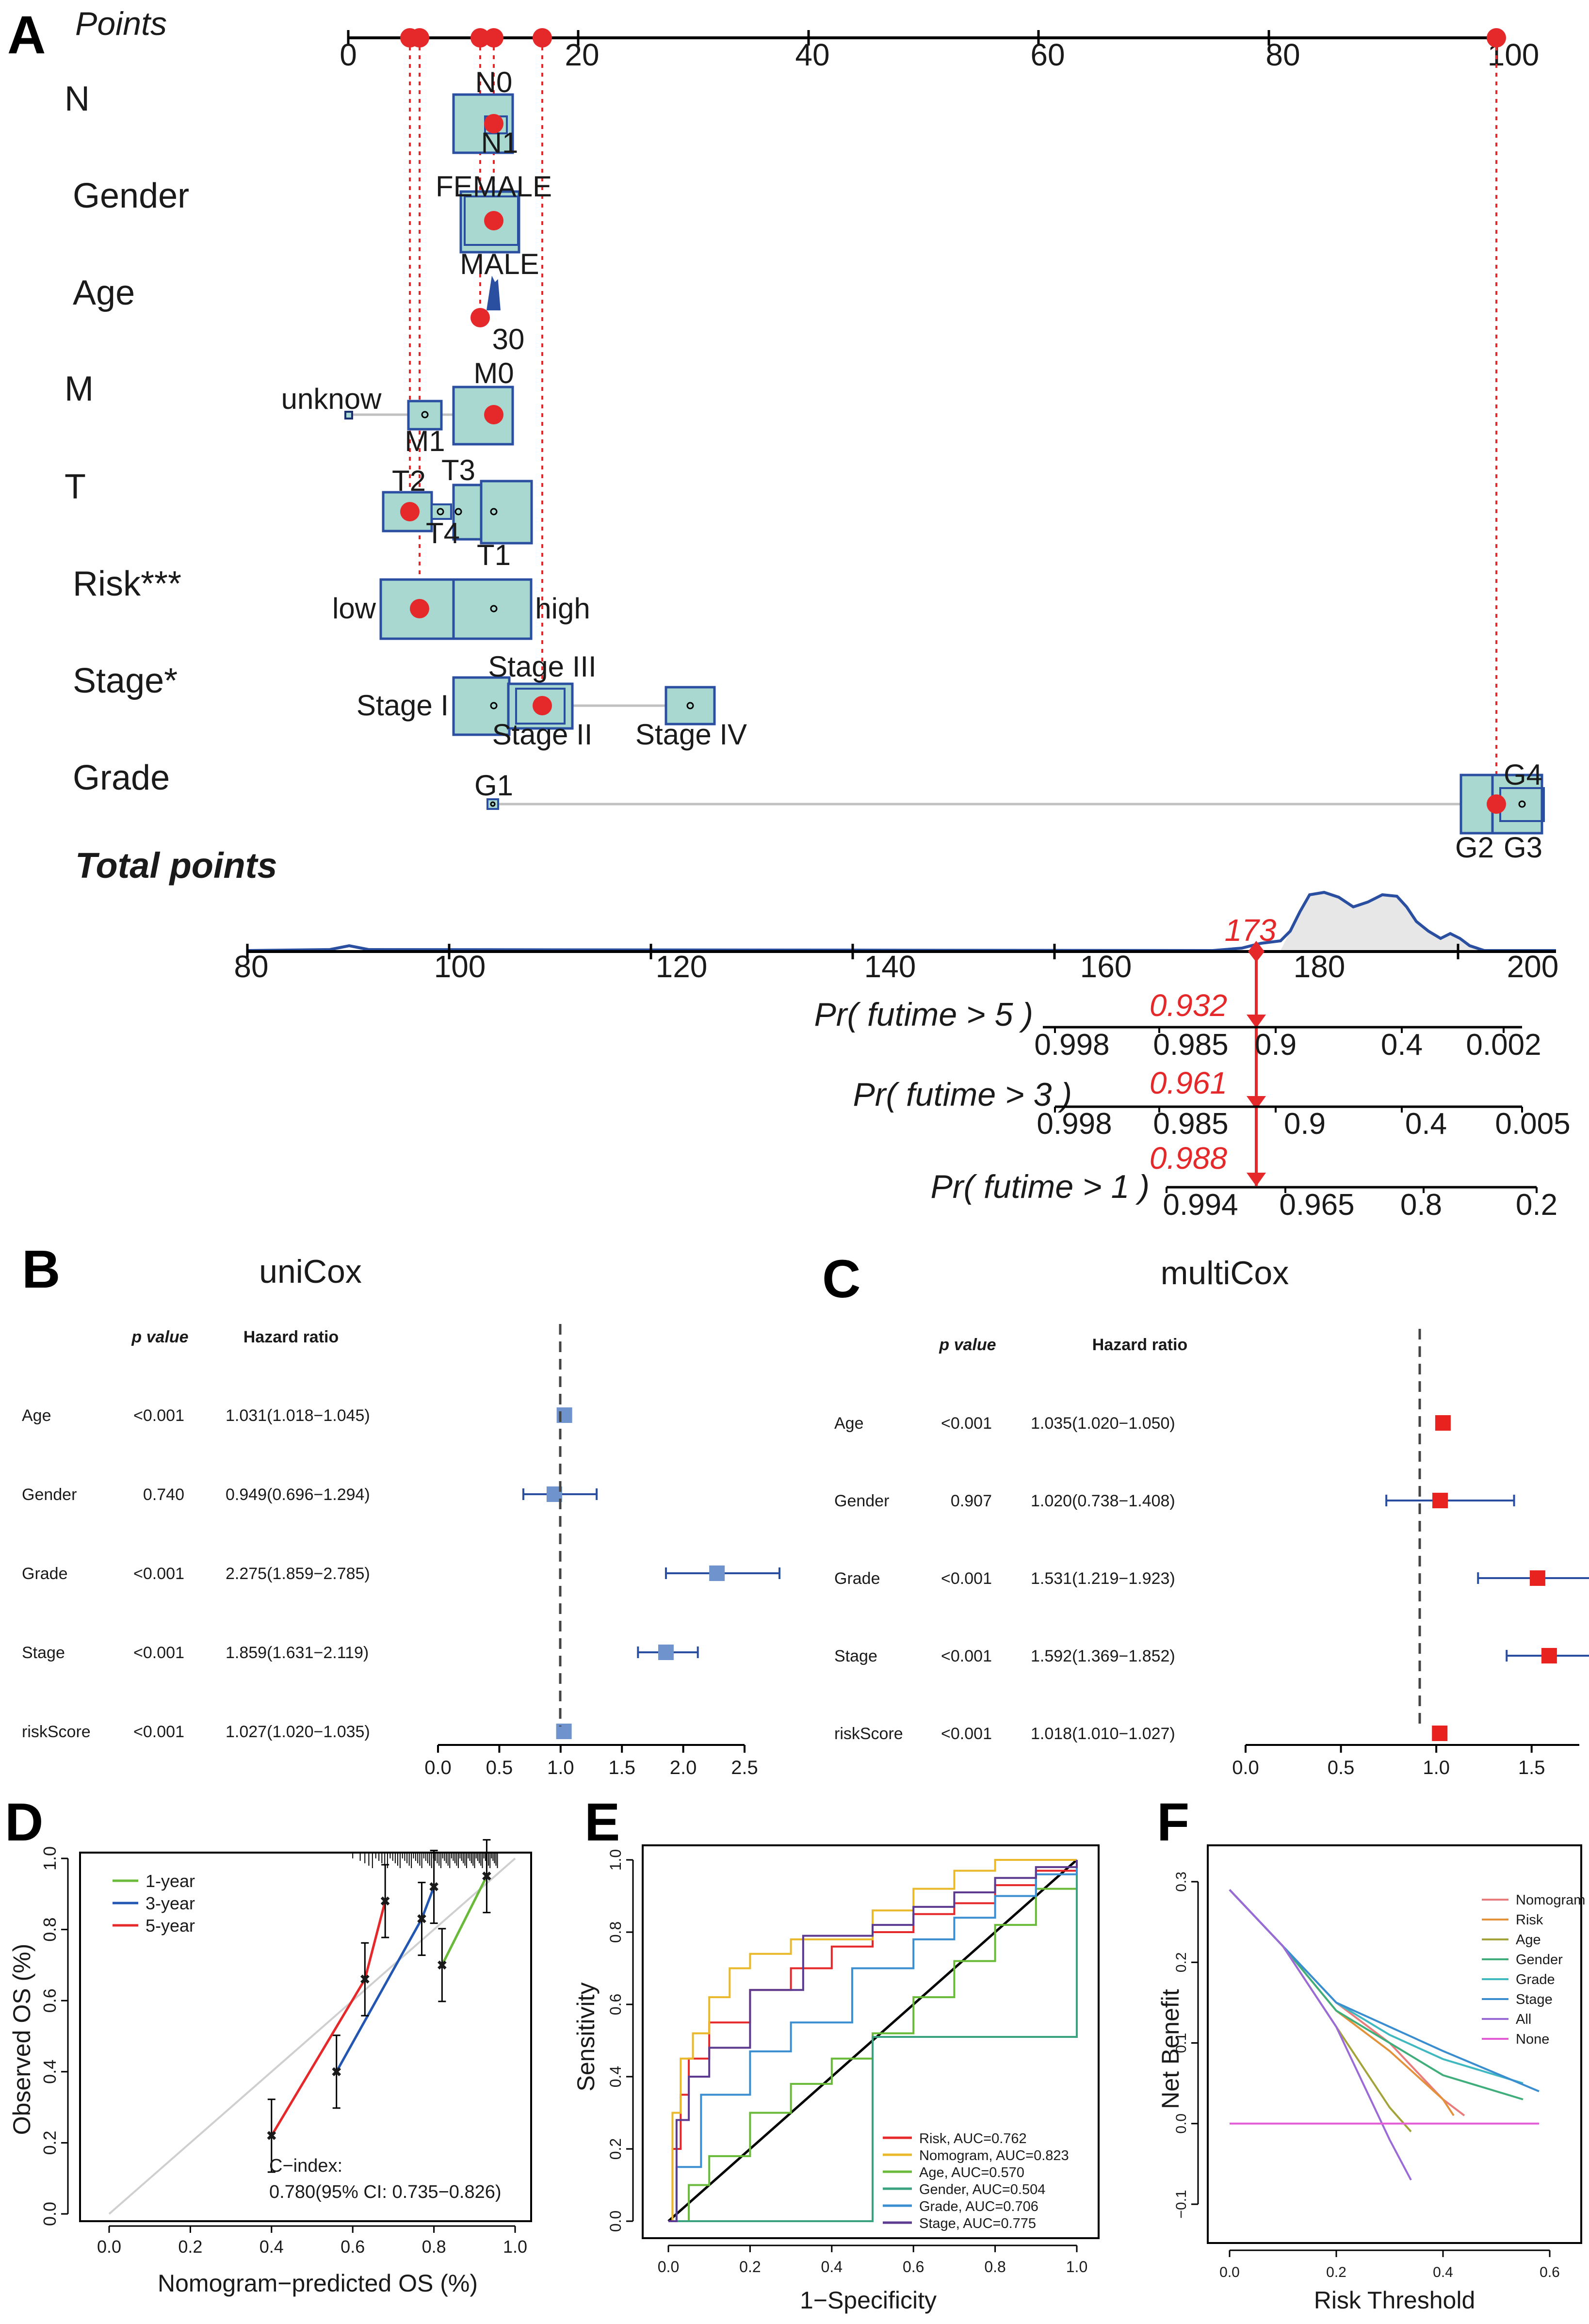 The height and width of the screenshot is (2324, 1589). I want to click on y-axis-label: Sensitivity, so click(586, 2036).